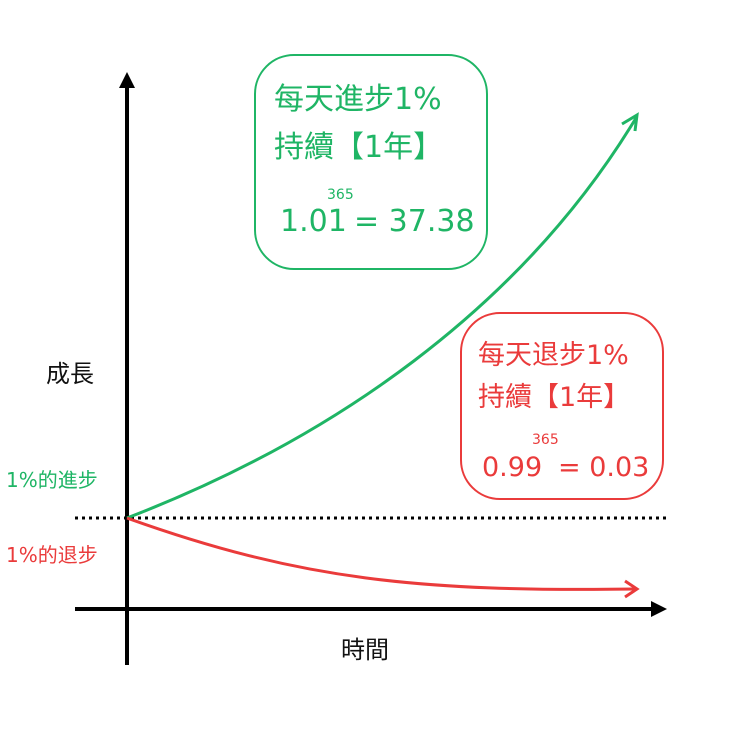 This screenshot has width=740, height=740. I want to click on growth-arrowhead, so click(630, 122).